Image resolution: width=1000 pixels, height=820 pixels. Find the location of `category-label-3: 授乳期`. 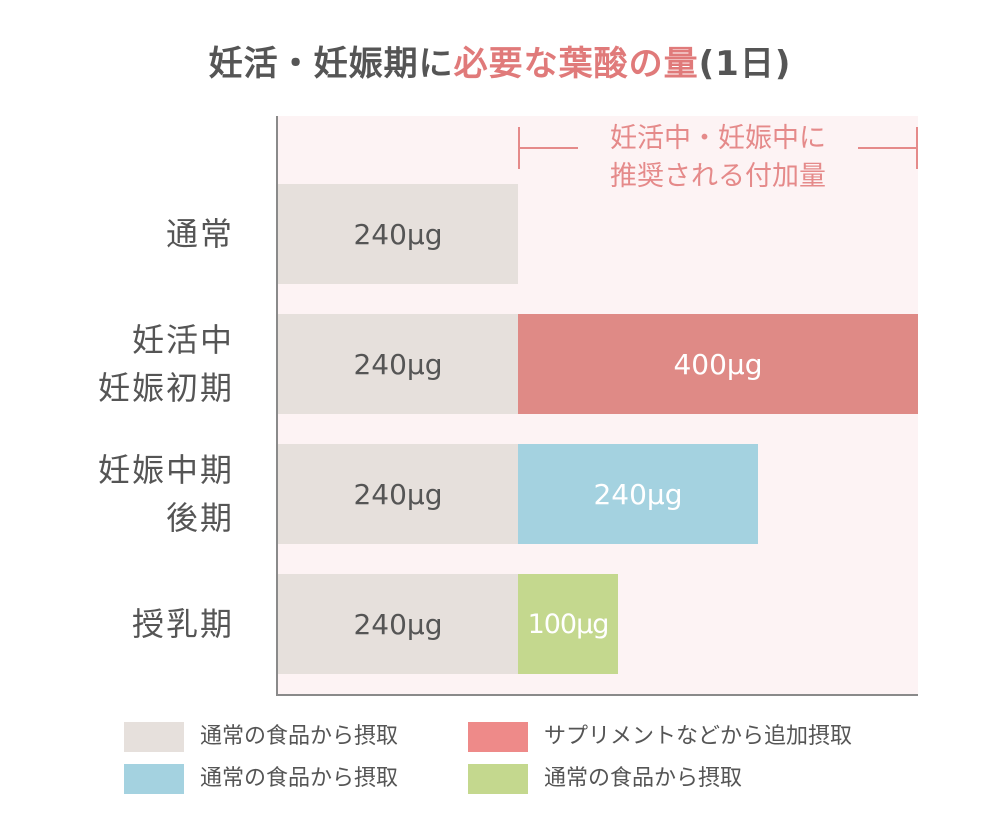

category-label-3: 授乳期 is located at coordinates (183, 624).